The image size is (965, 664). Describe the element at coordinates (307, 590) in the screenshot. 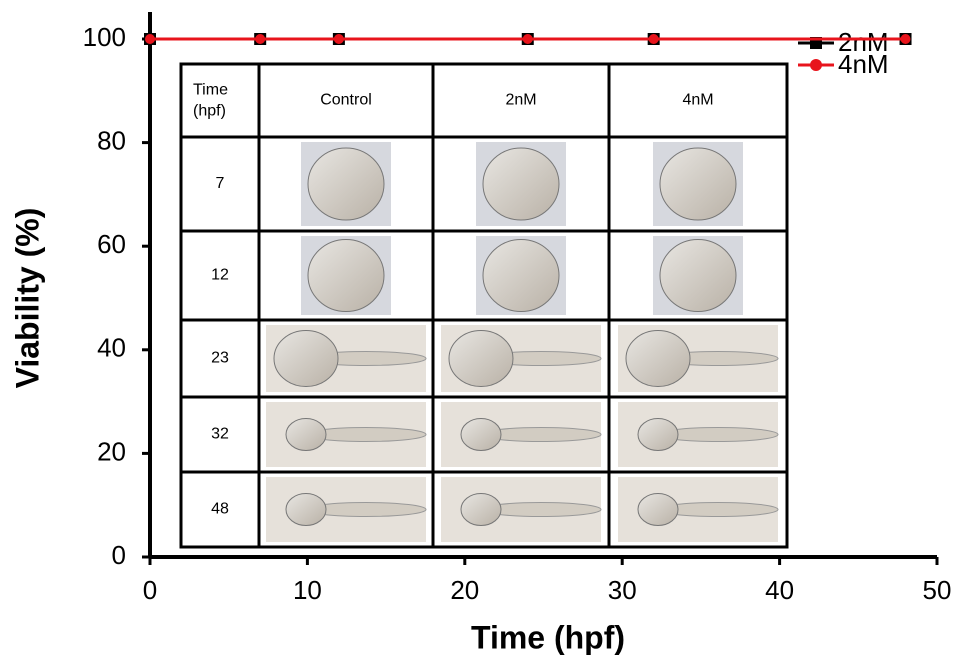

I see `x-tick-label: 10` at that location.